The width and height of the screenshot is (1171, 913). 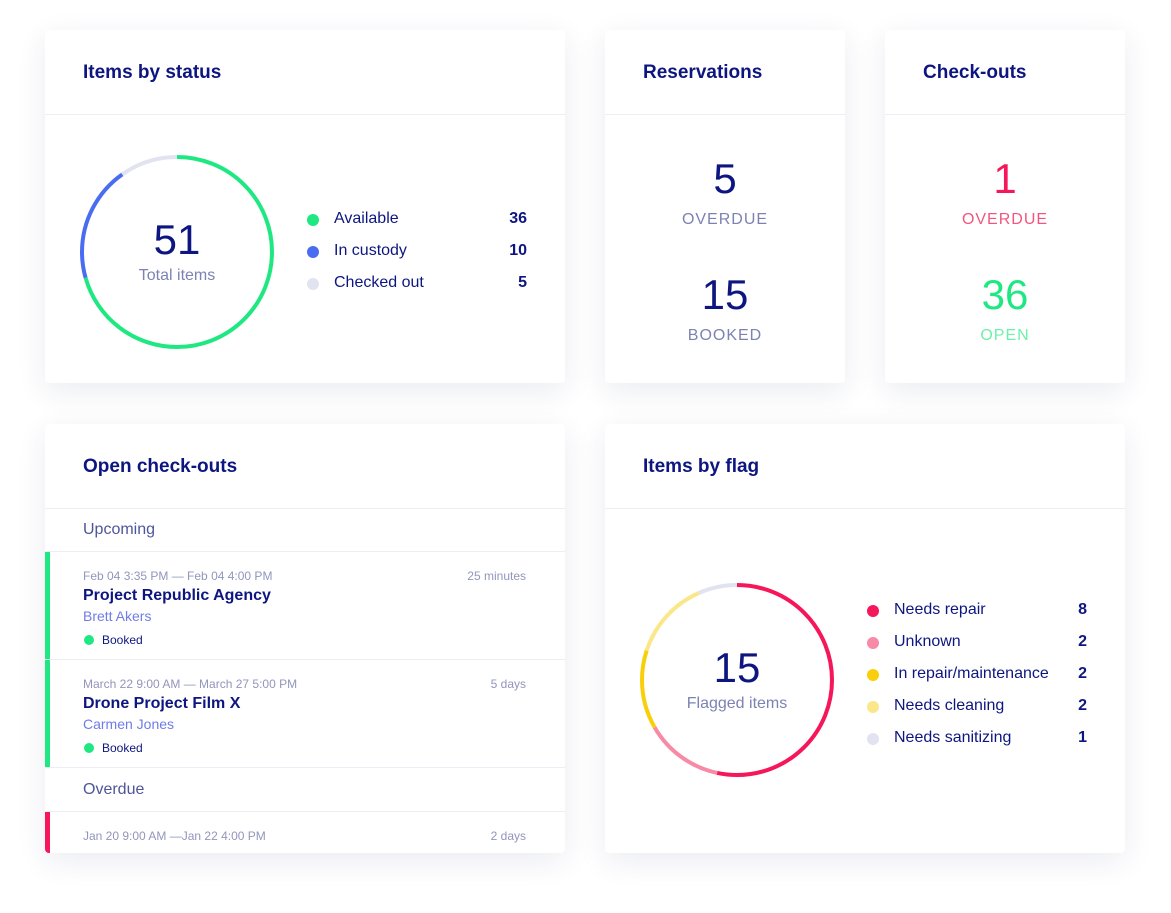 What do you see at coordinates (177, 275) in the screenshot?
I see `donut-label: Total items` at bounding box center [177, 275].